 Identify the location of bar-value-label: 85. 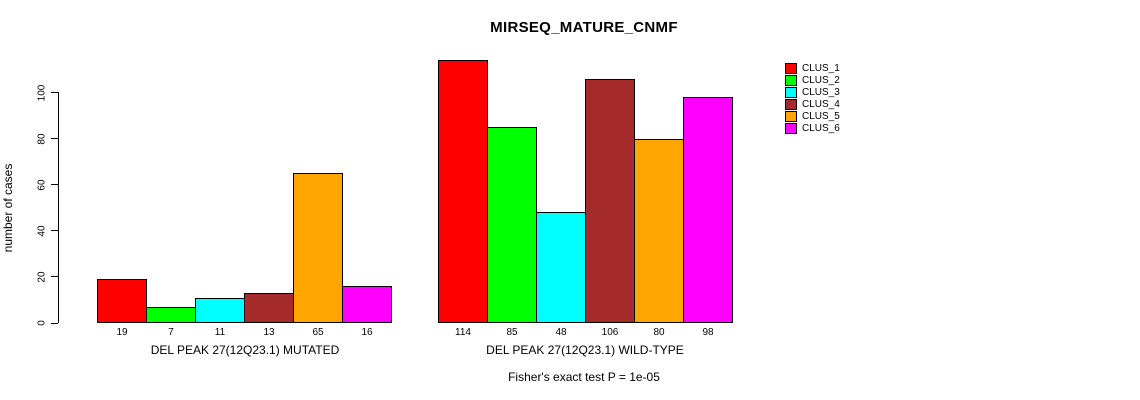
(512, 332).